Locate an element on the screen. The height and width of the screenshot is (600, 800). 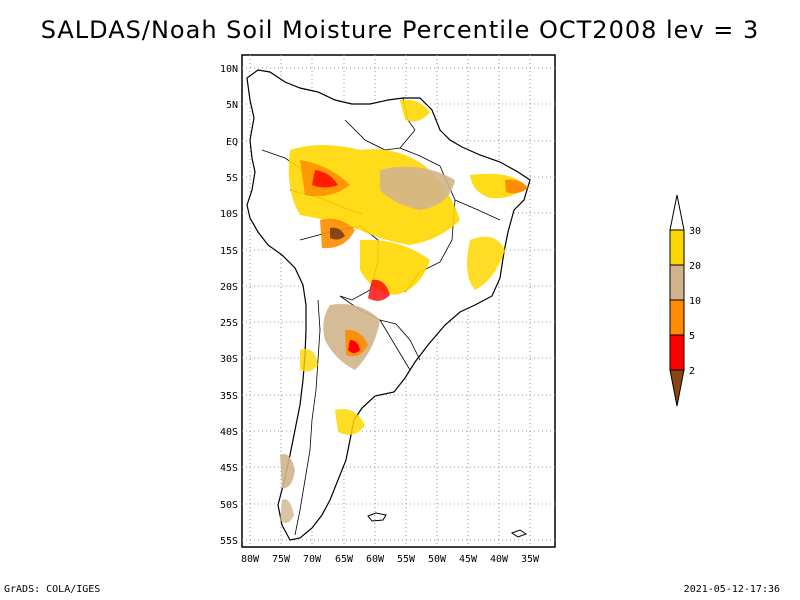
footer-timestamp: 2021-05-12-17:36 is located at coordinates (731, 589).